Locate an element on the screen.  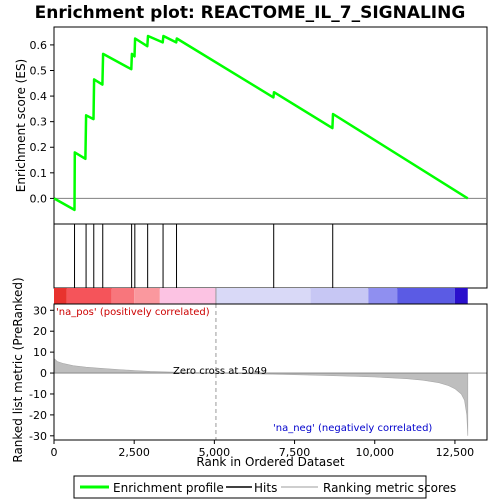
ranking-metric-fill is located at coordinates (261, 396).